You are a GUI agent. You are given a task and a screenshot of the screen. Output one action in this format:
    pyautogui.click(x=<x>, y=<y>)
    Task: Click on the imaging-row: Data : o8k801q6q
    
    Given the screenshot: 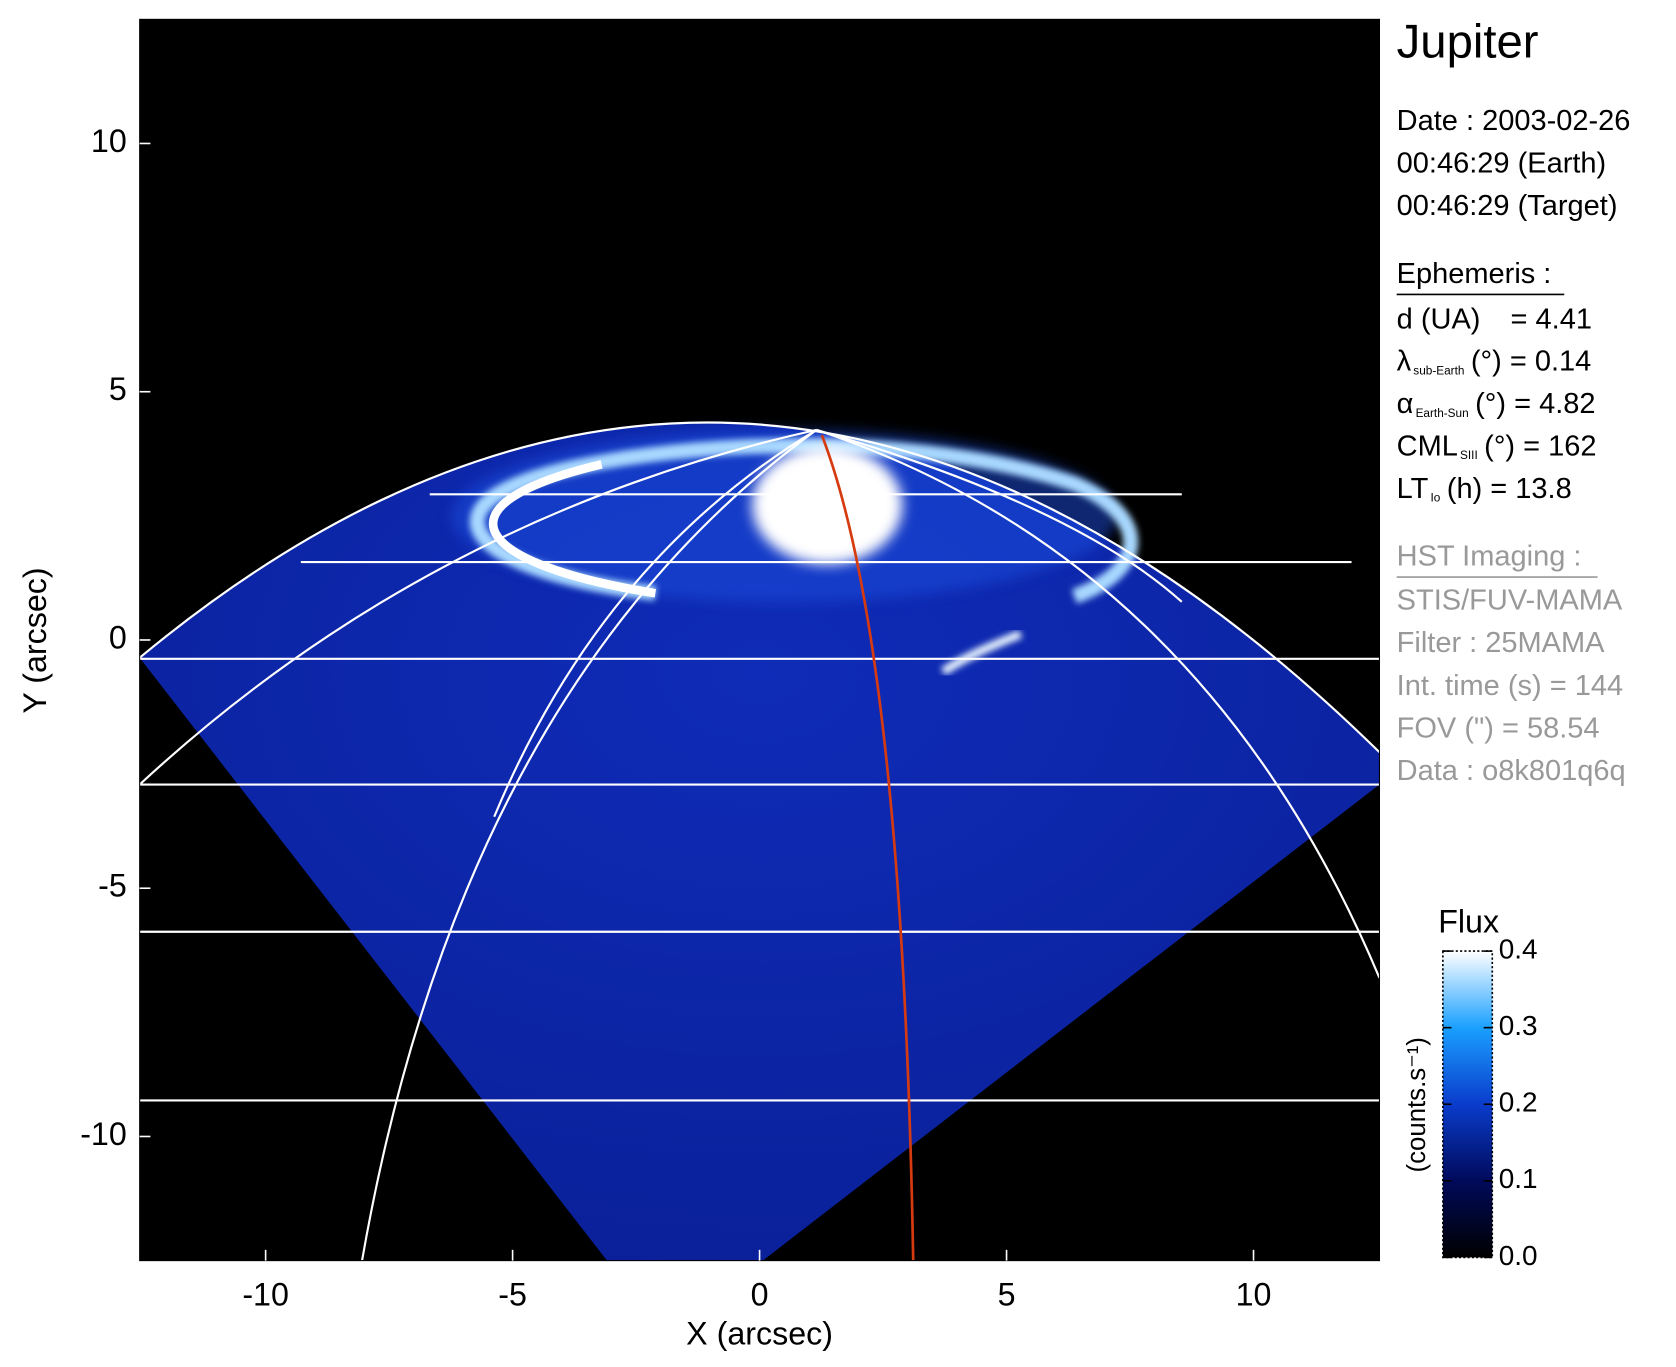 What is the action you would take?
    pyautogui.click(x=1511, y=771)
    